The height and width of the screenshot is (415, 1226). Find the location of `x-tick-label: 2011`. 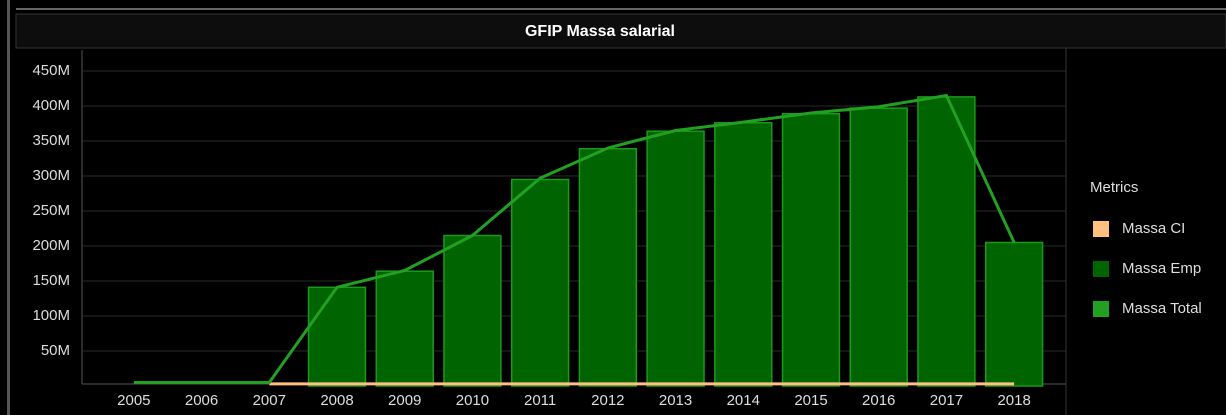

x-tick-label: 2011 is located at coordinates (540, 400).